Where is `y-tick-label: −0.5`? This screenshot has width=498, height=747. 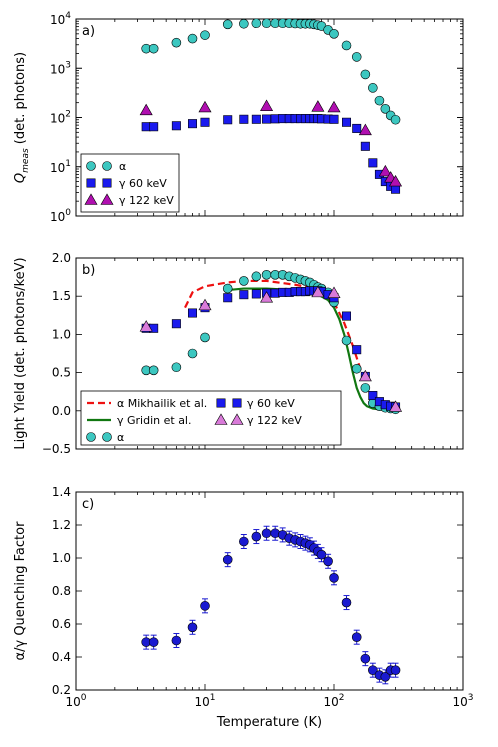 y-tick-label: −0.5 is located at coordinates (56, 449).